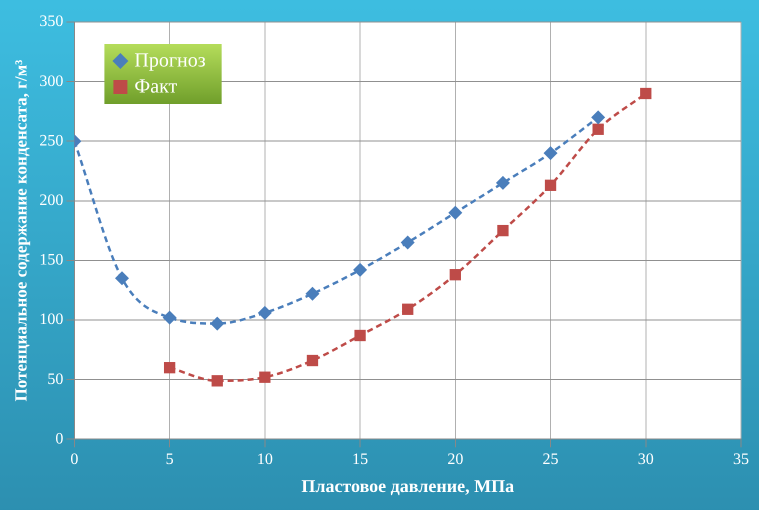  I want to click on x-tick-label: 25, so click(550, 459).